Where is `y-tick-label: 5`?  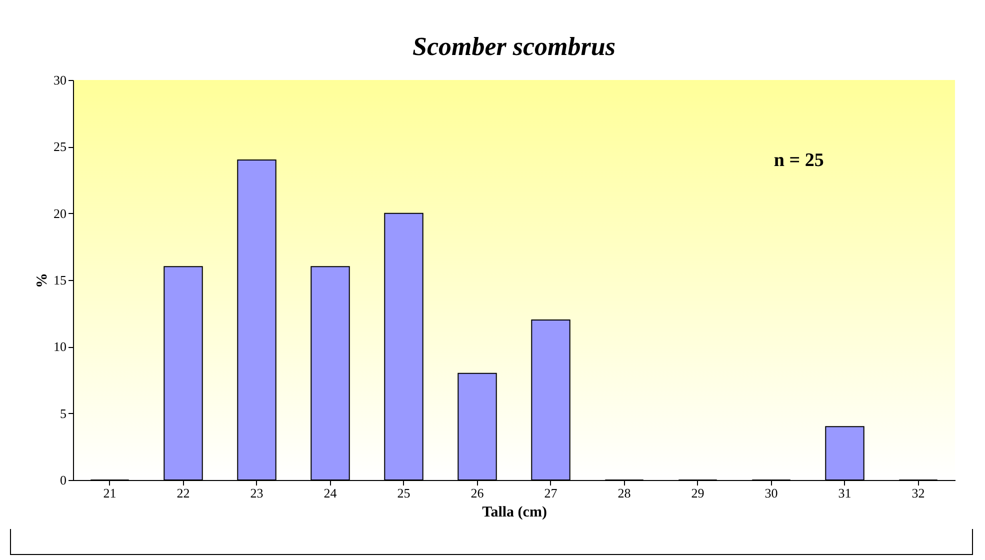 y-tick-label: 5 is located at coordinates (63, 413).